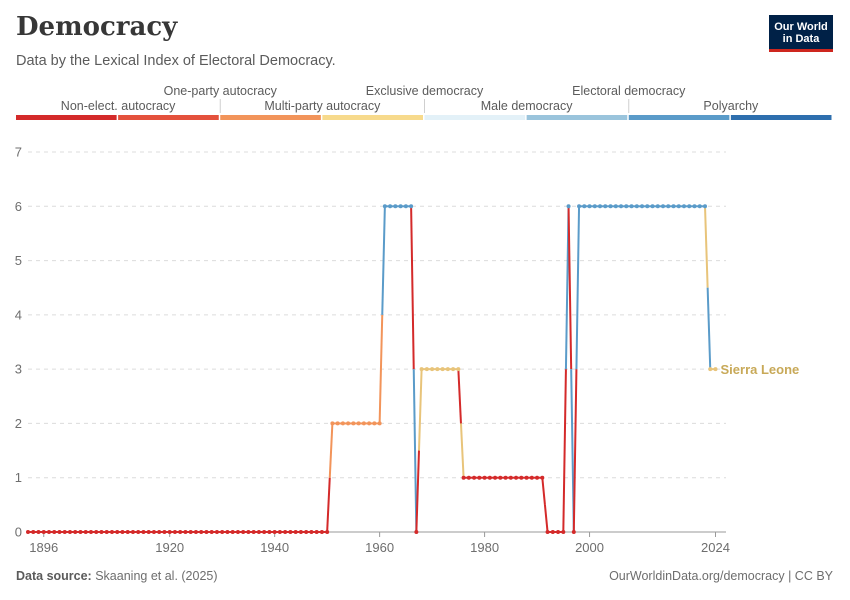 Image resolution: width=850 pixels, height=600 pixels. Describe the element at coordinates (169, 547) in the screenshot. I see `x-tick-label: 1920` at that location.